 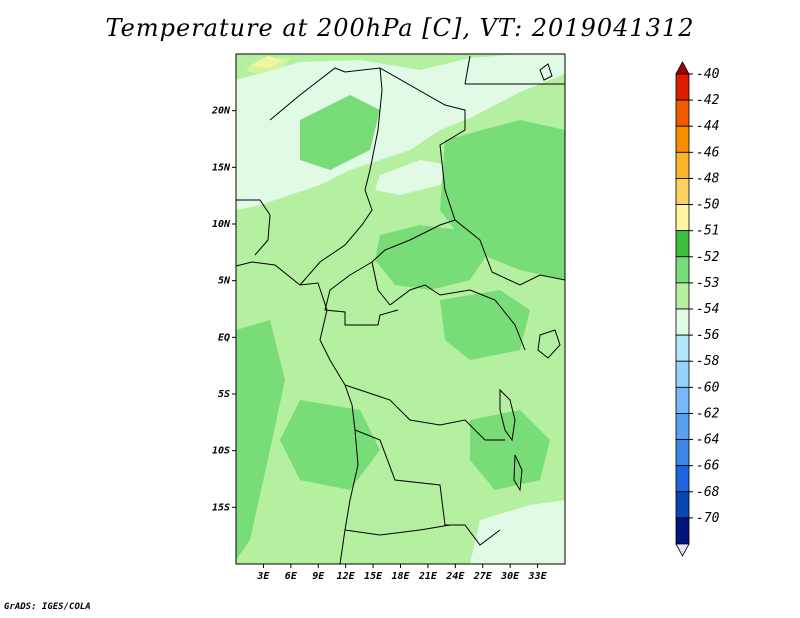 I want to click on lon-tick-label: 24E, so click(x=455, y=576).